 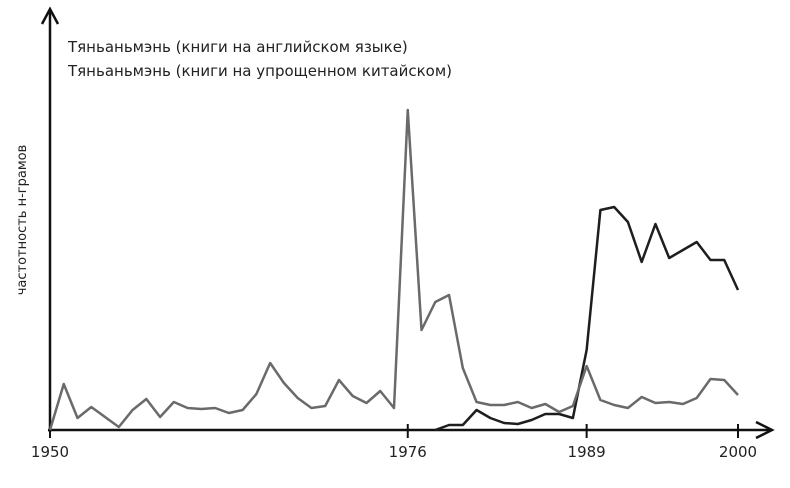 I want to click on x-tick-label: 1989, so click(x=587, y=452).